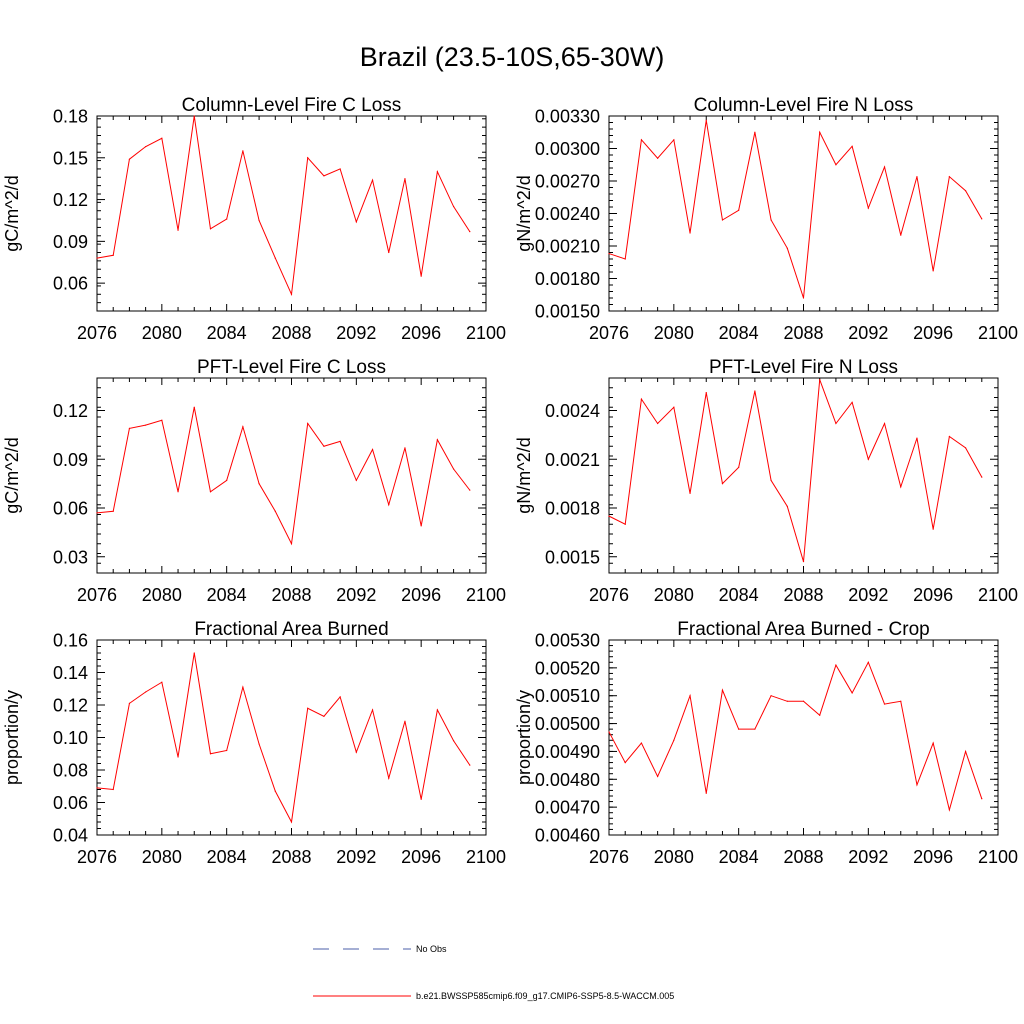  Describe the element at coordinates (12, 475) in the screenshot. I see `y-axis-label: gC/m^2/d` at that location.